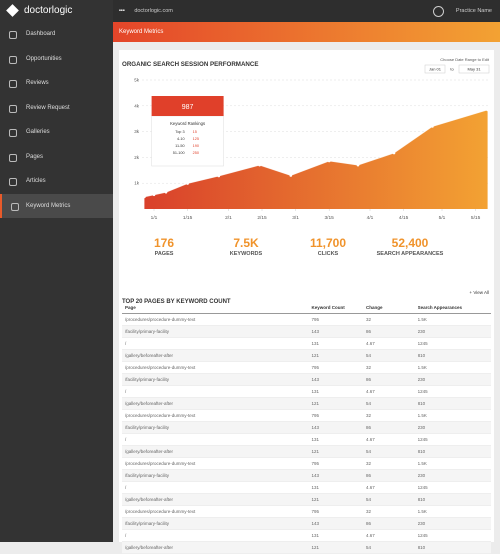  Describe the element at coordinates (196, 146) in the screenshot. I see `tooltip-row-value: 190` at that location.